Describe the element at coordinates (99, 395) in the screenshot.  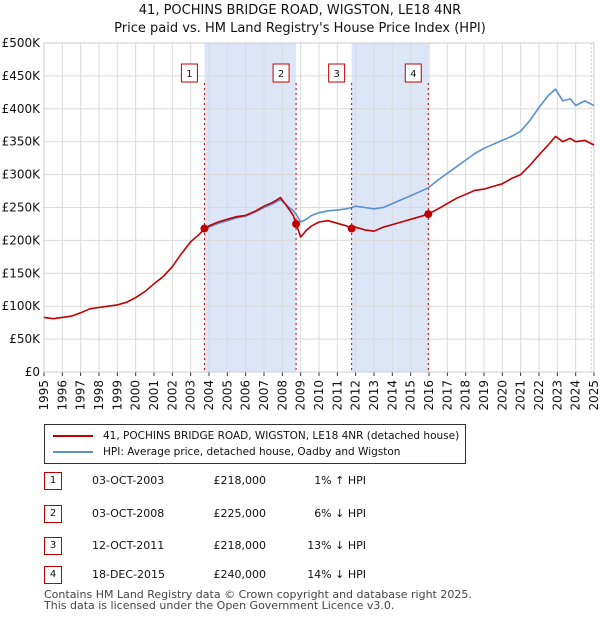
I see `x-tick-label: 1998` at that location.